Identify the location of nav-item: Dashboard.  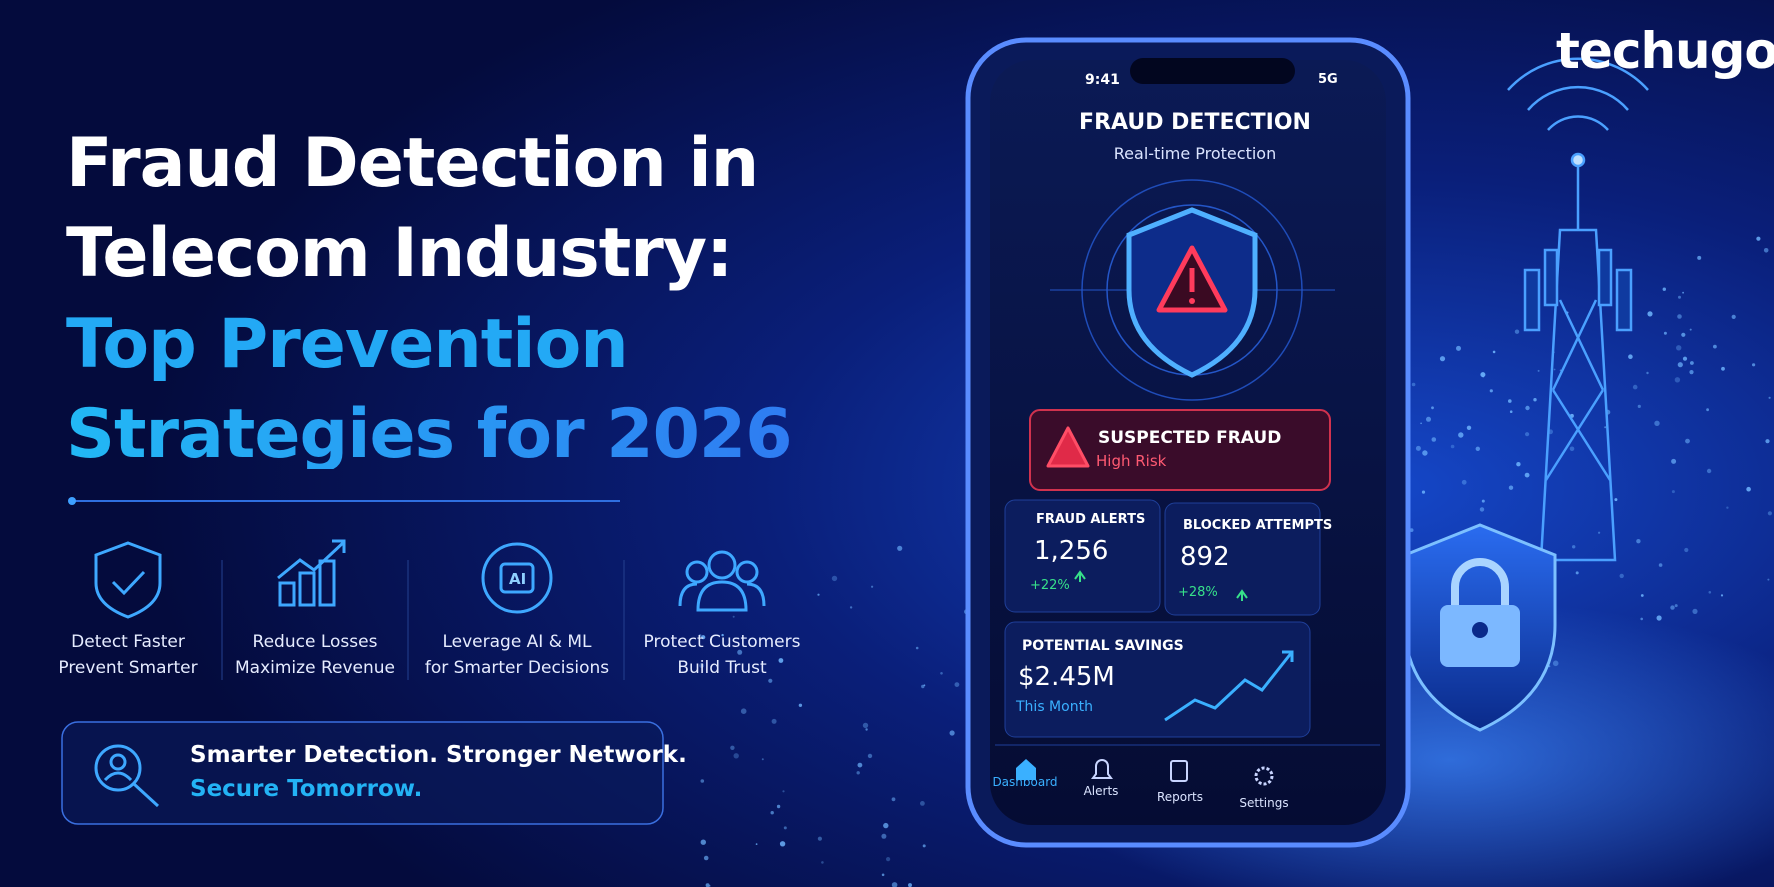
(1025, 782).